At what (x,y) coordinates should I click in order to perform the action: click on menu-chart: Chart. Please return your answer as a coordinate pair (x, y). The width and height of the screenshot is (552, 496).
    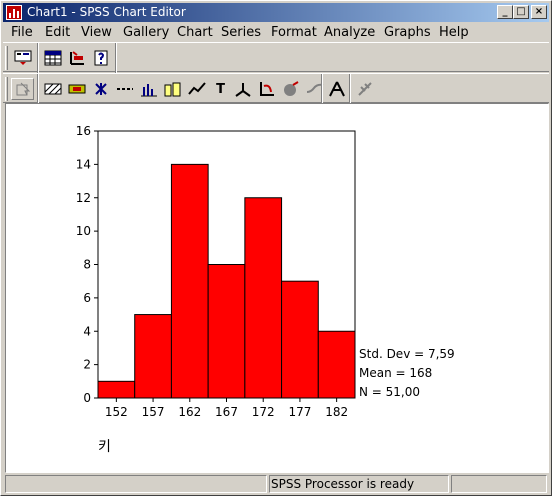
    Looking at the image, I should click on (195, 32).